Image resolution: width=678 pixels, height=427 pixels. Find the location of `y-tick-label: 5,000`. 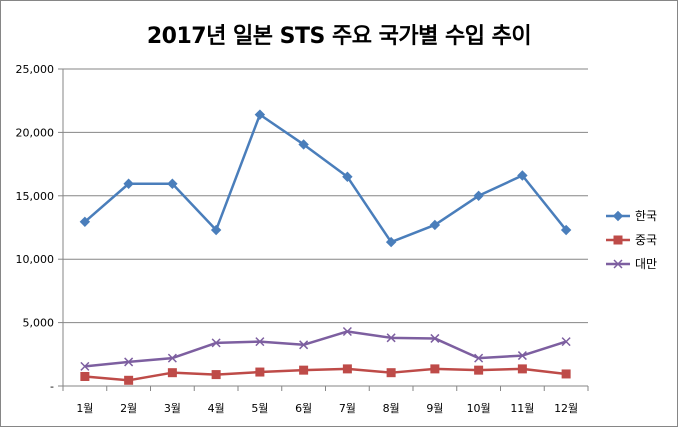

y-tick-label: 5,000 is located at coordinates (39, 323).